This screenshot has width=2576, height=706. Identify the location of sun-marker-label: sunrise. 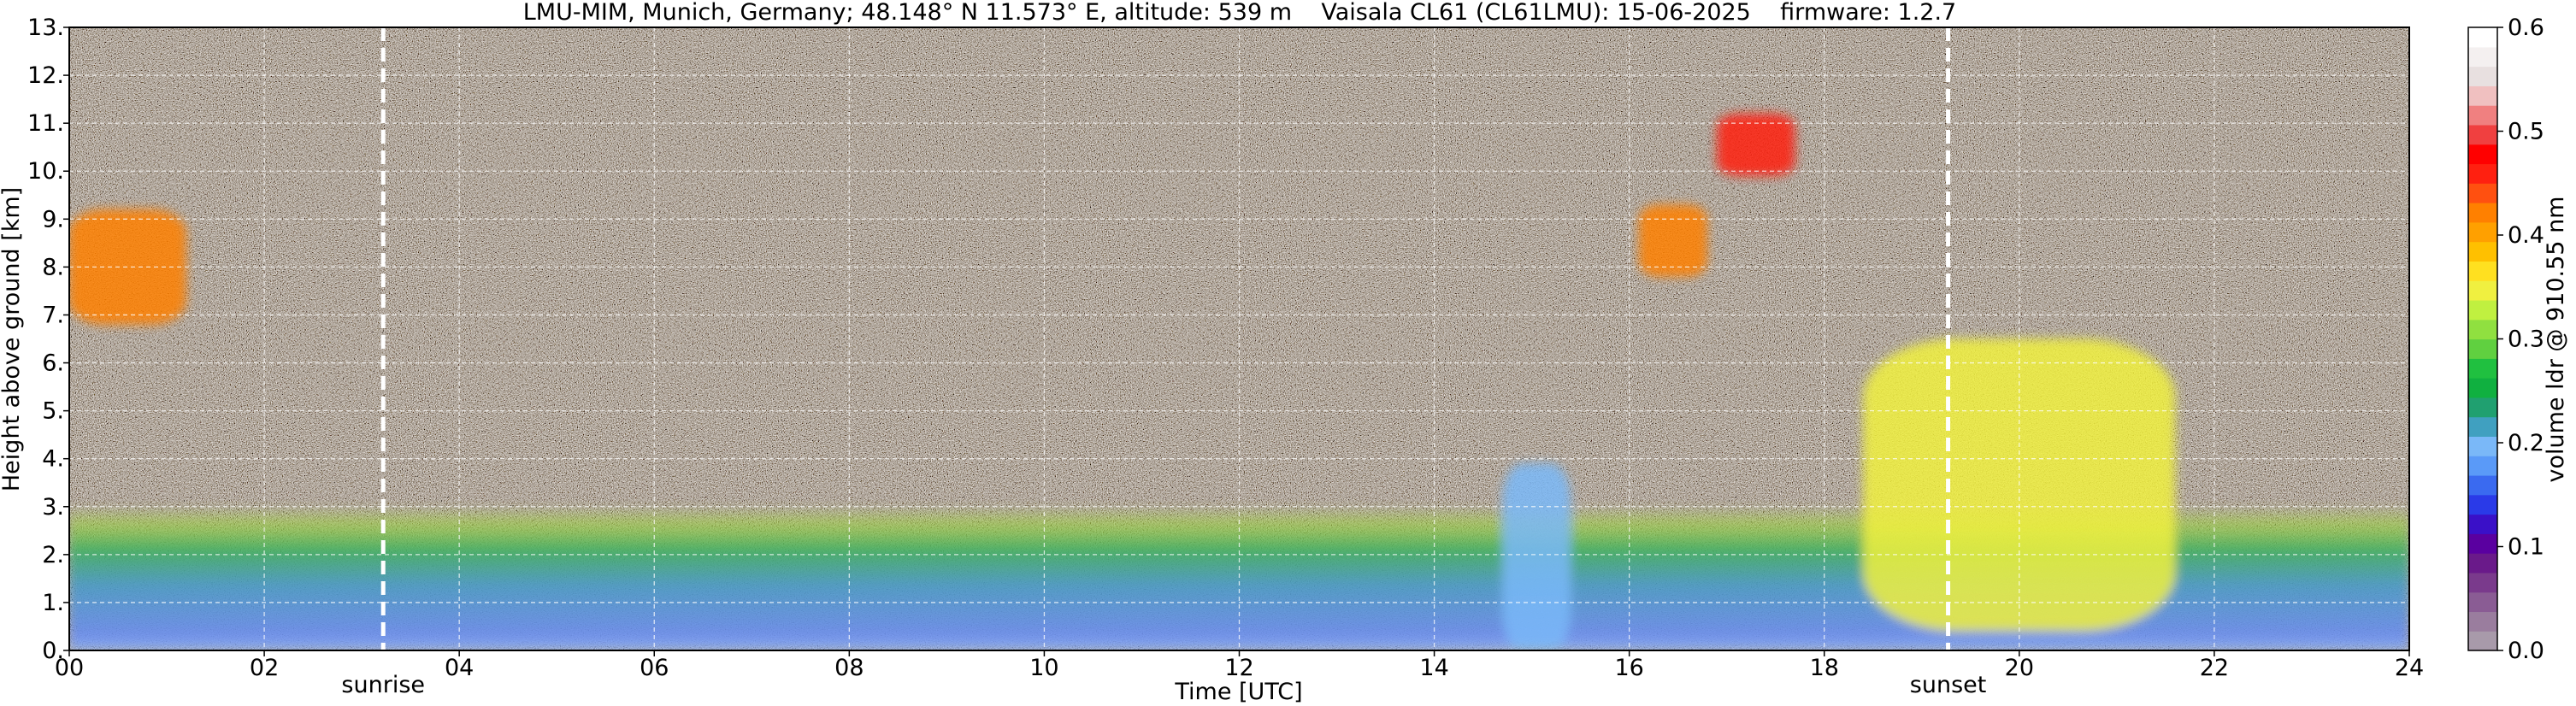
(383, 685).